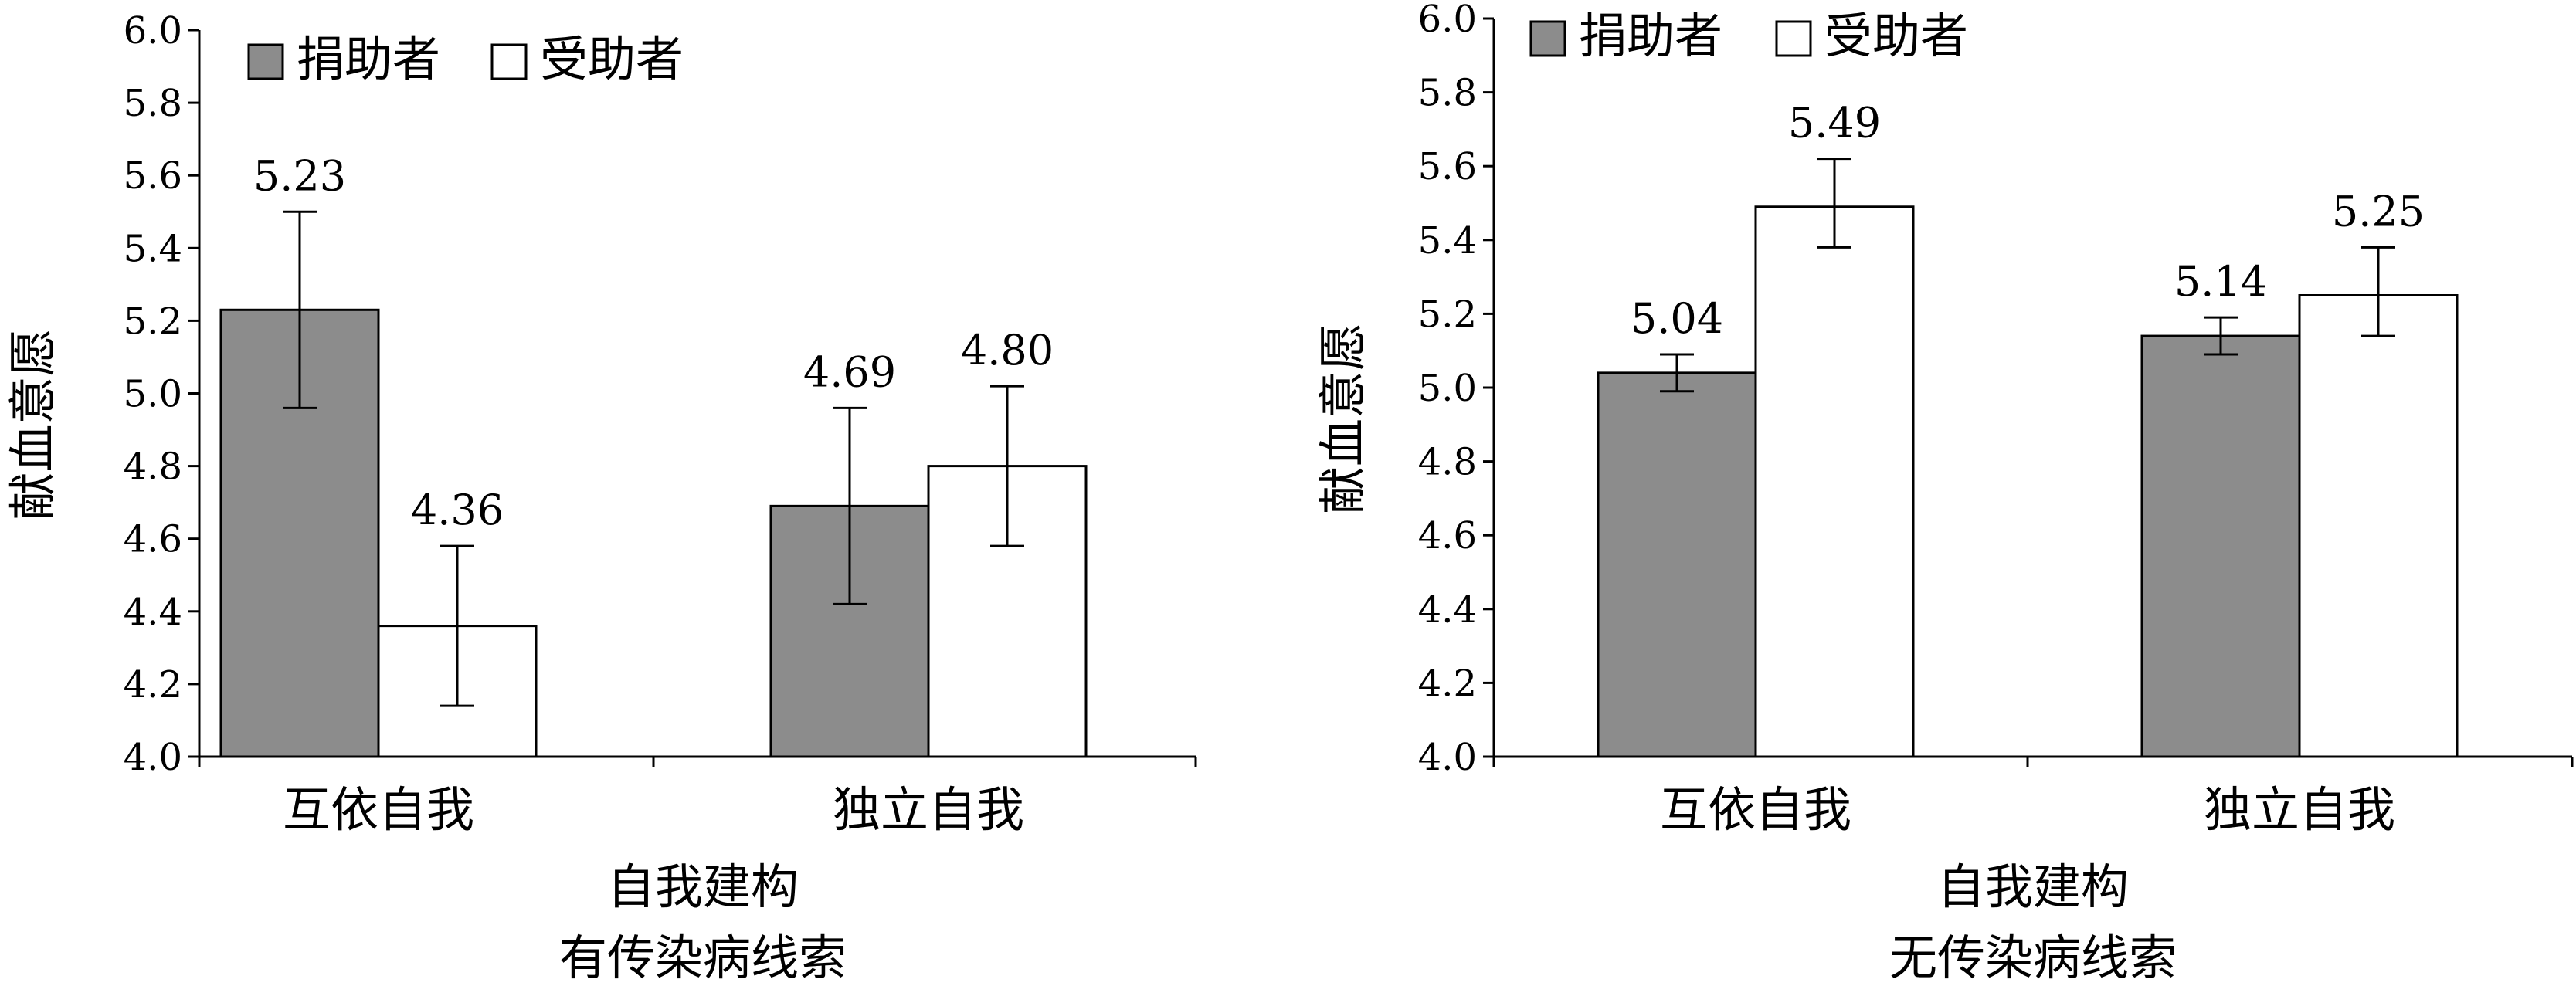  I want to click on data-label: 5.04, so click(1677, 319).